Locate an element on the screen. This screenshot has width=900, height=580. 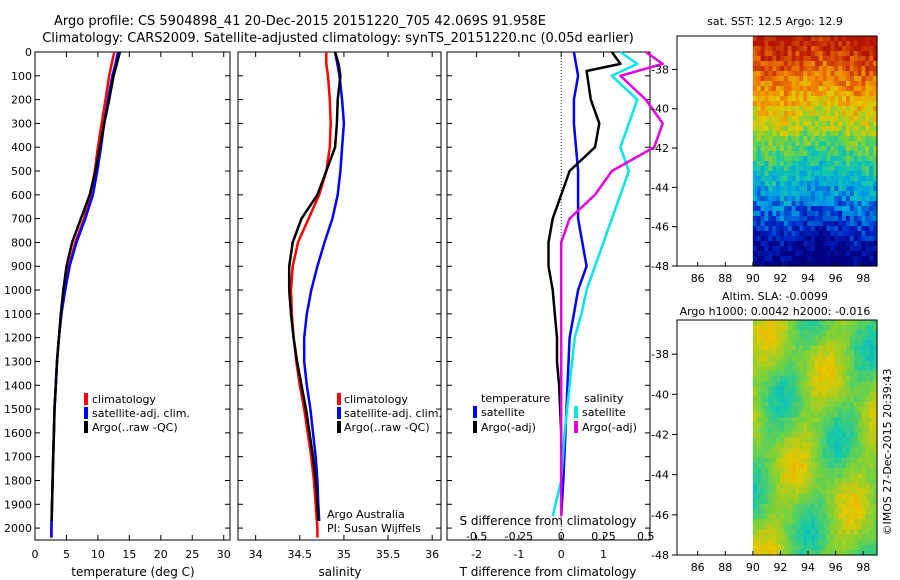
xtick-label: 98 is located at coordinates (863, 278).